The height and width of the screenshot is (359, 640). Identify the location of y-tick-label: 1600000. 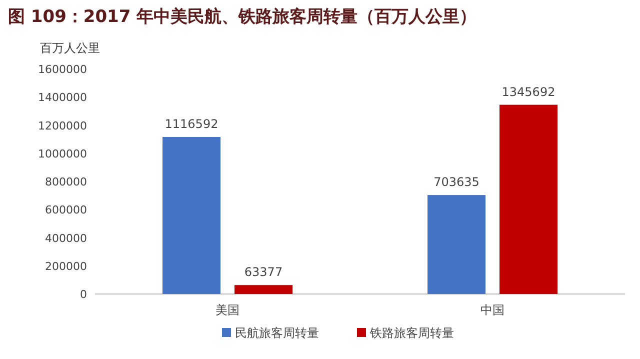
(62, 69).